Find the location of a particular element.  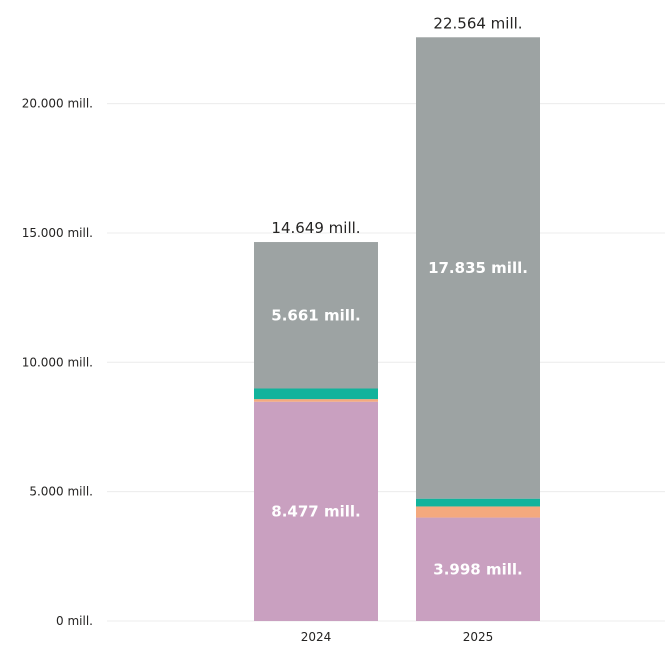

segment-value-label: 8.477 mill. is located at coordinates (315, 511).